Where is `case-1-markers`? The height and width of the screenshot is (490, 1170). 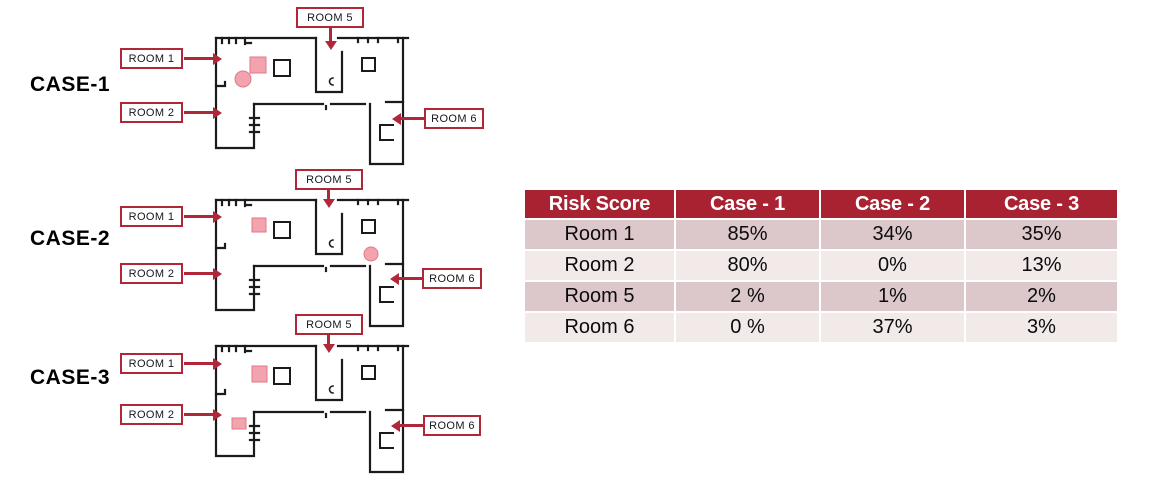
case-1-markers is located at coordinates (250, 72).